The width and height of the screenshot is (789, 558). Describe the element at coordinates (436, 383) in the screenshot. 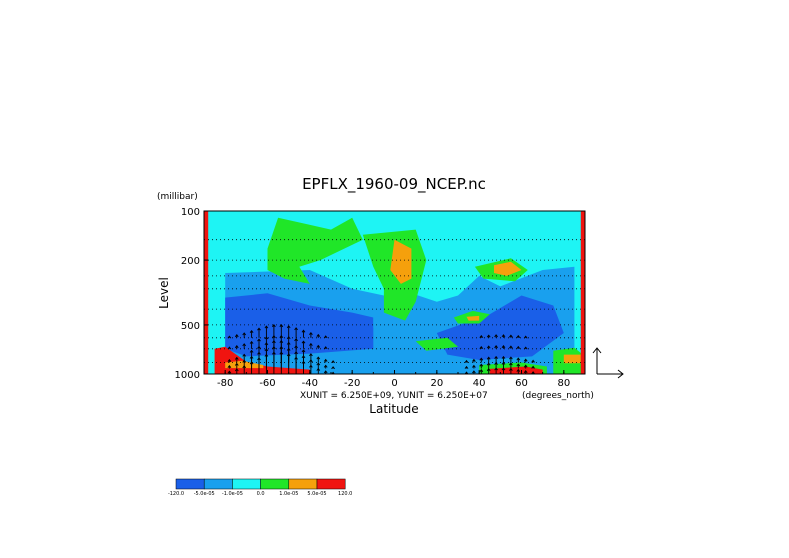

I see `x-tick-label: 20` at that location.